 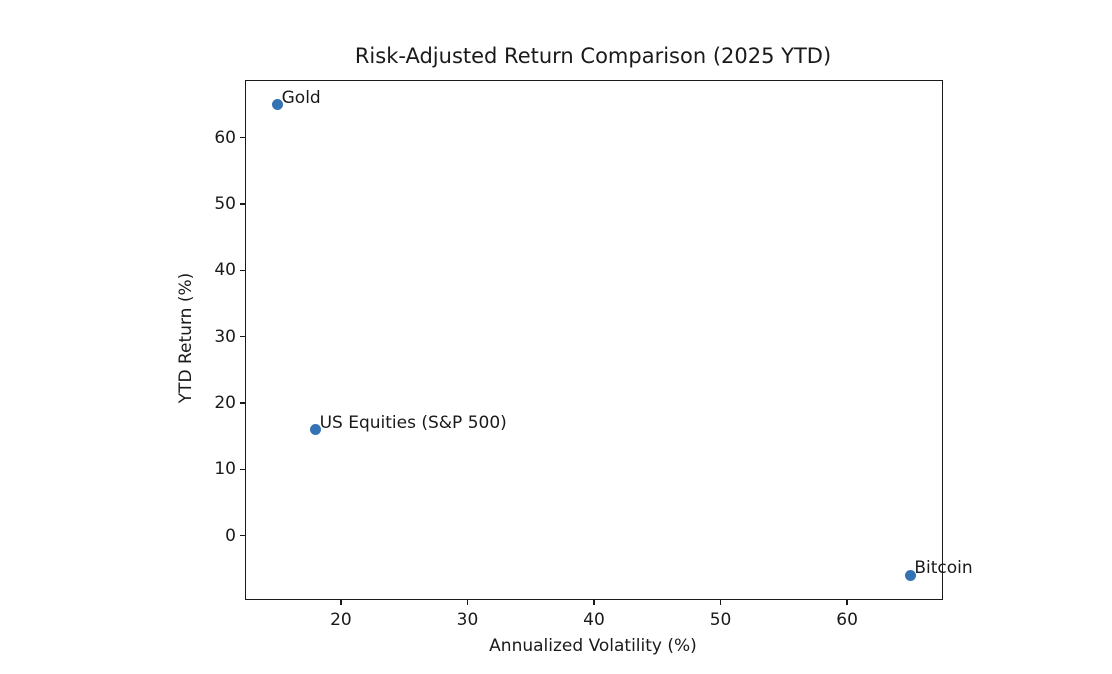 I want to click on x-tick-label-30: 30, so click(x=467, y=620).